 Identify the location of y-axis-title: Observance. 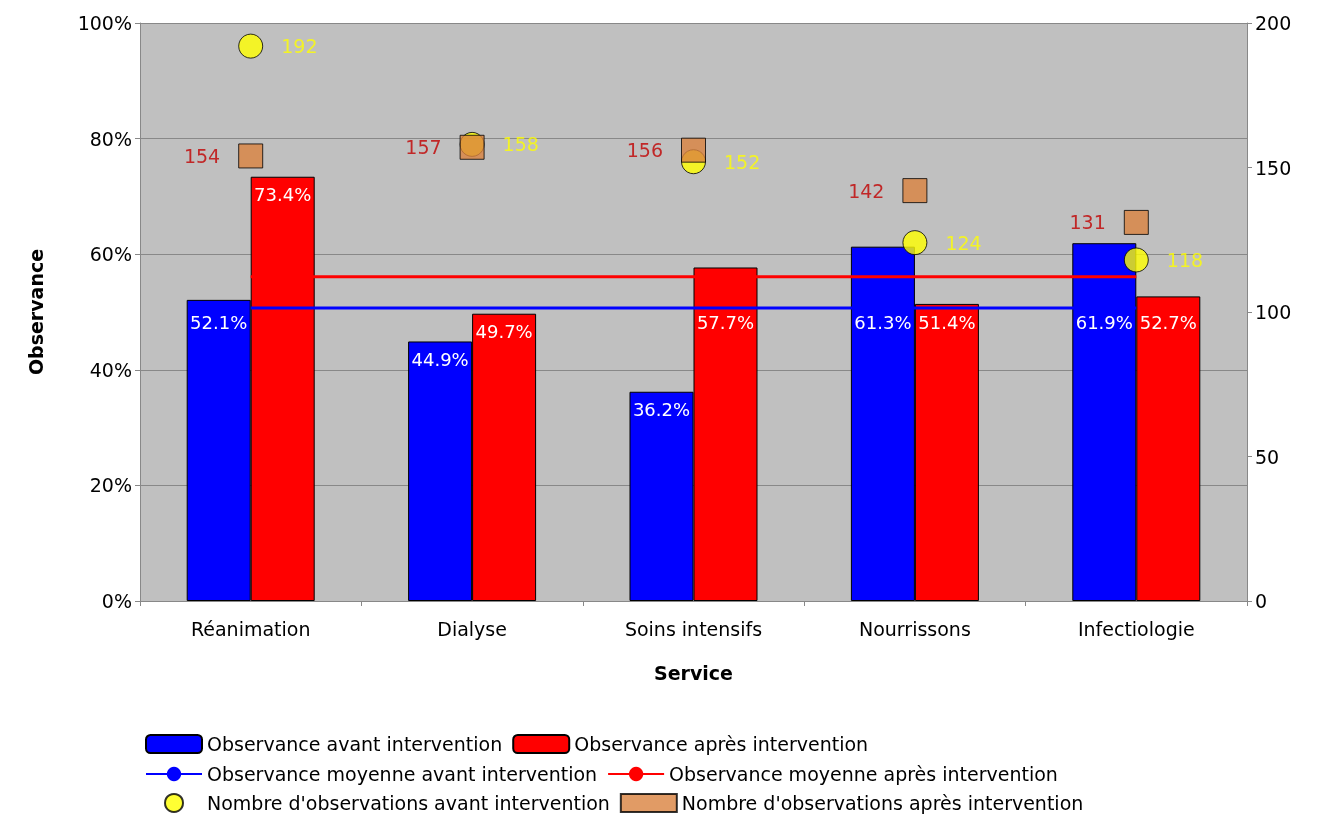
(35, 312).